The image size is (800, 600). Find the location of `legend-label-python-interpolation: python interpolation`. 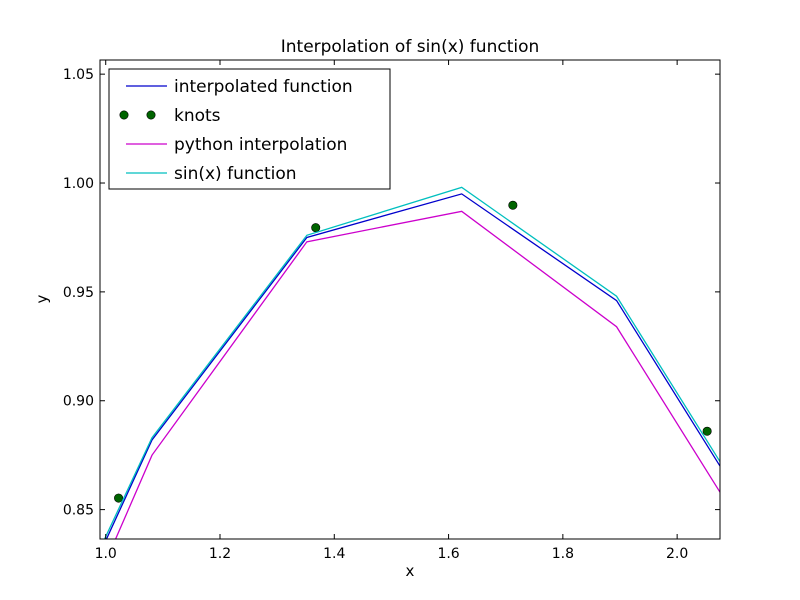

legend-label-python-interpolation: python interpolation is located at coordinates (260, 145).